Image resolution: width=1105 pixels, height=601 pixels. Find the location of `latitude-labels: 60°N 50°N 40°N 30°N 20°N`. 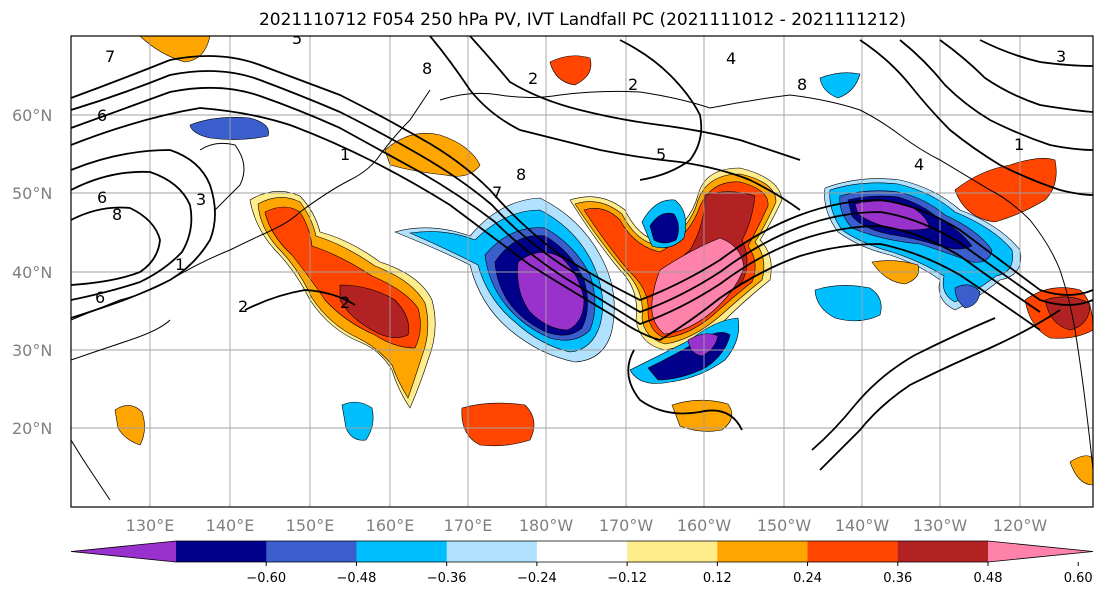

latitude-labels: 60°N 50°N 40°N 30°N 20°N is located at coordinates (32, 272).